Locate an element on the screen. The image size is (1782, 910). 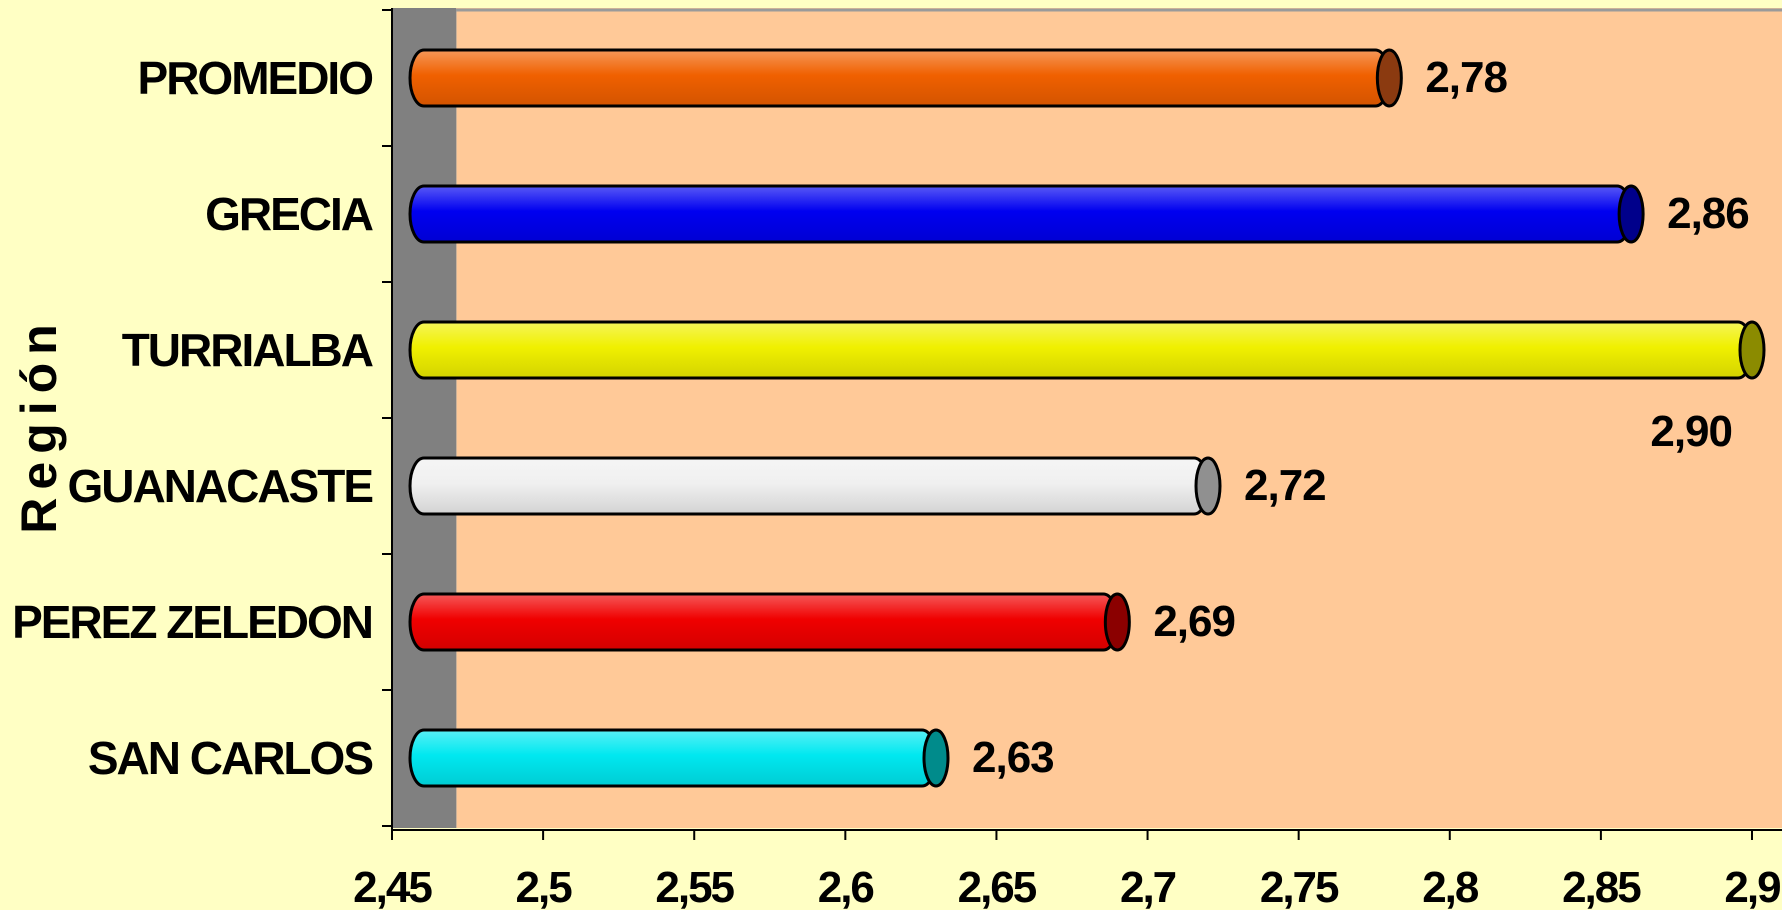
y-axis-title: Región is located at coordinates (39, 424).